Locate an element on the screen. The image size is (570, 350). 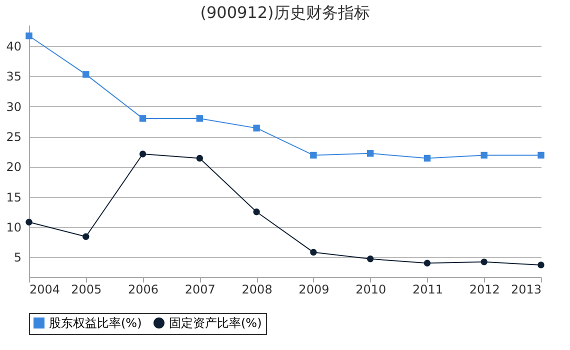
x-tick-label: 2006 is located at coordinates (143, 289).